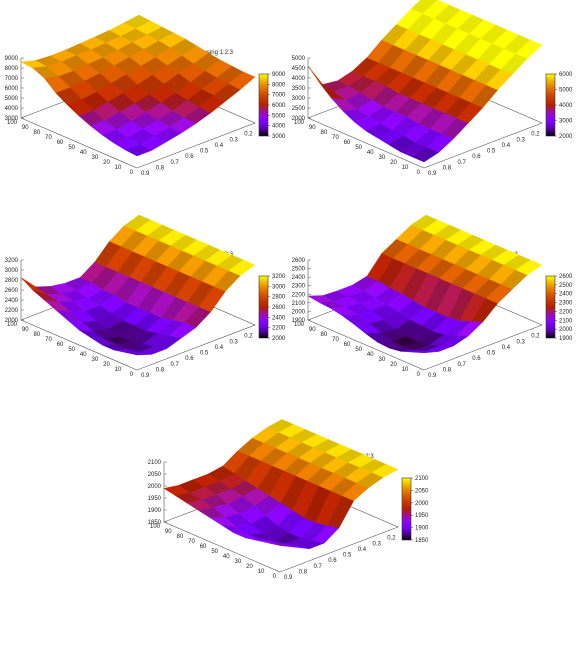 The width and height of the screenshot is (579, 672). I want to click on z-tick-label: 2300, so click(299, 287).